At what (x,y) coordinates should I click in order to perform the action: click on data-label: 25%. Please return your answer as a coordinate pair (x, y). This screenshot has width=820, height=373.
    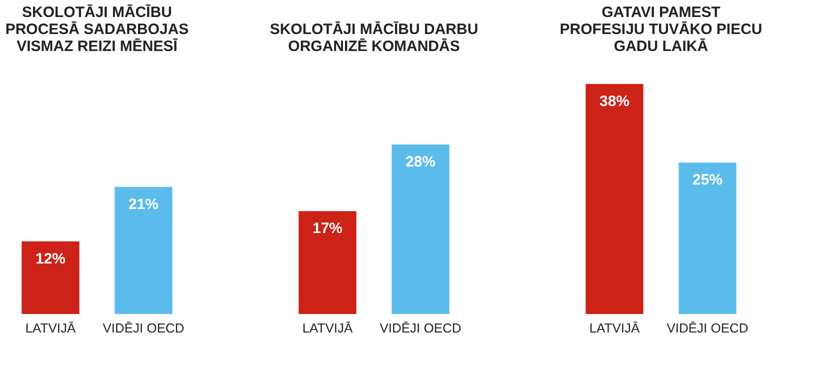
    Looking at the image, I should click on (707, 180).